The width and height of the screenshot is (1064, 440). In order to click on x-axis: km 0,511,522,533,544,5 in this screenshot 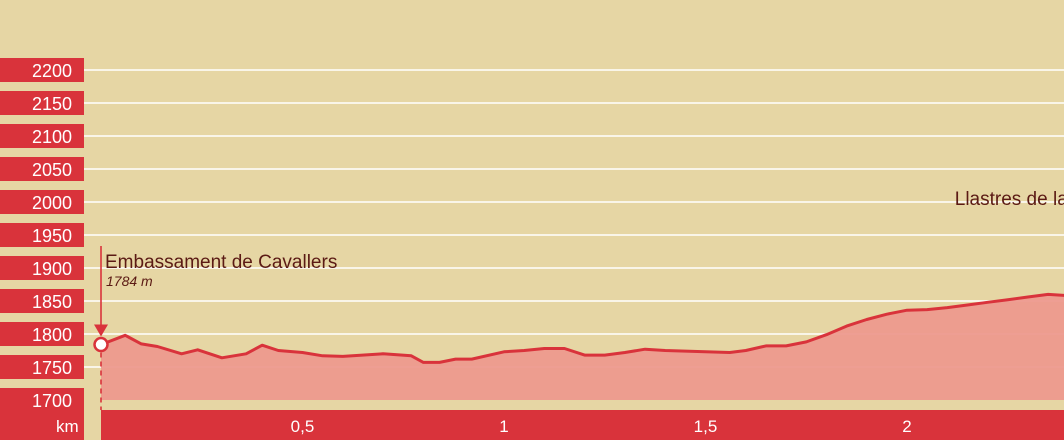, I will do `click(532, 425)`.